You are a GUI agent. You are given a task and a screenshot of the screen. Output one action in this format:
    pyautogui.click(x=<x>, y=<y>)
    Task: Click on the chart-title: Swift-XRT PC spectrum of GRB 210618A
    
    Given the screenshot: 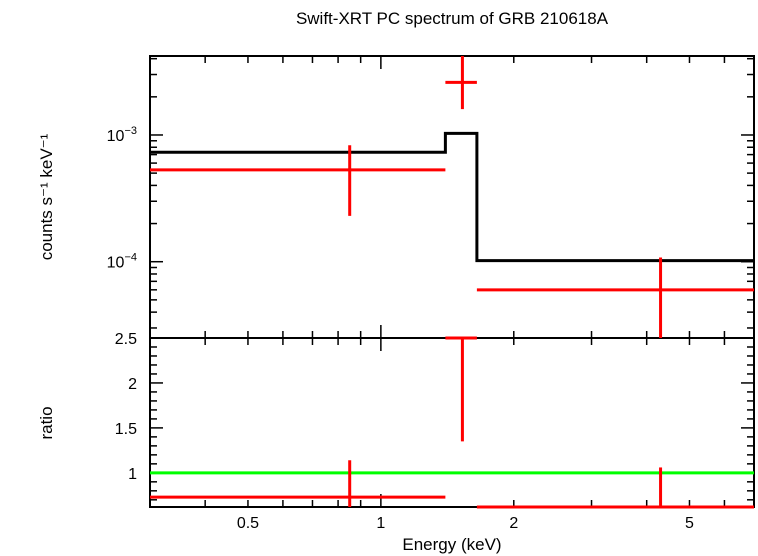 What is the action you would take?
    pyautogui.click(x=452, y=18)
    